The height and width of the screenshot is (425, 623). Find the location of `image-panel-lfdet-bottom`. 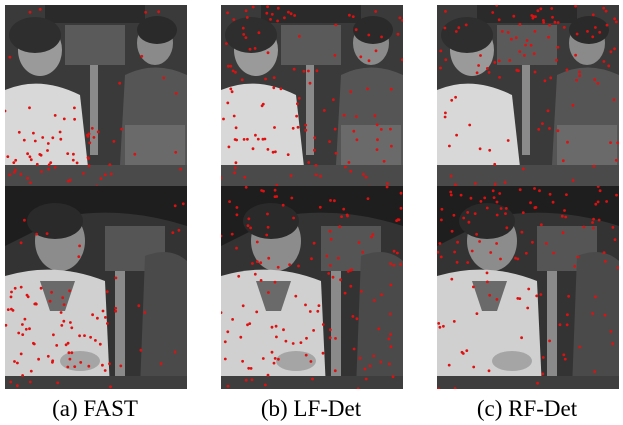

image-panel-lfdet-bottom is located at coordinates (312, 287).